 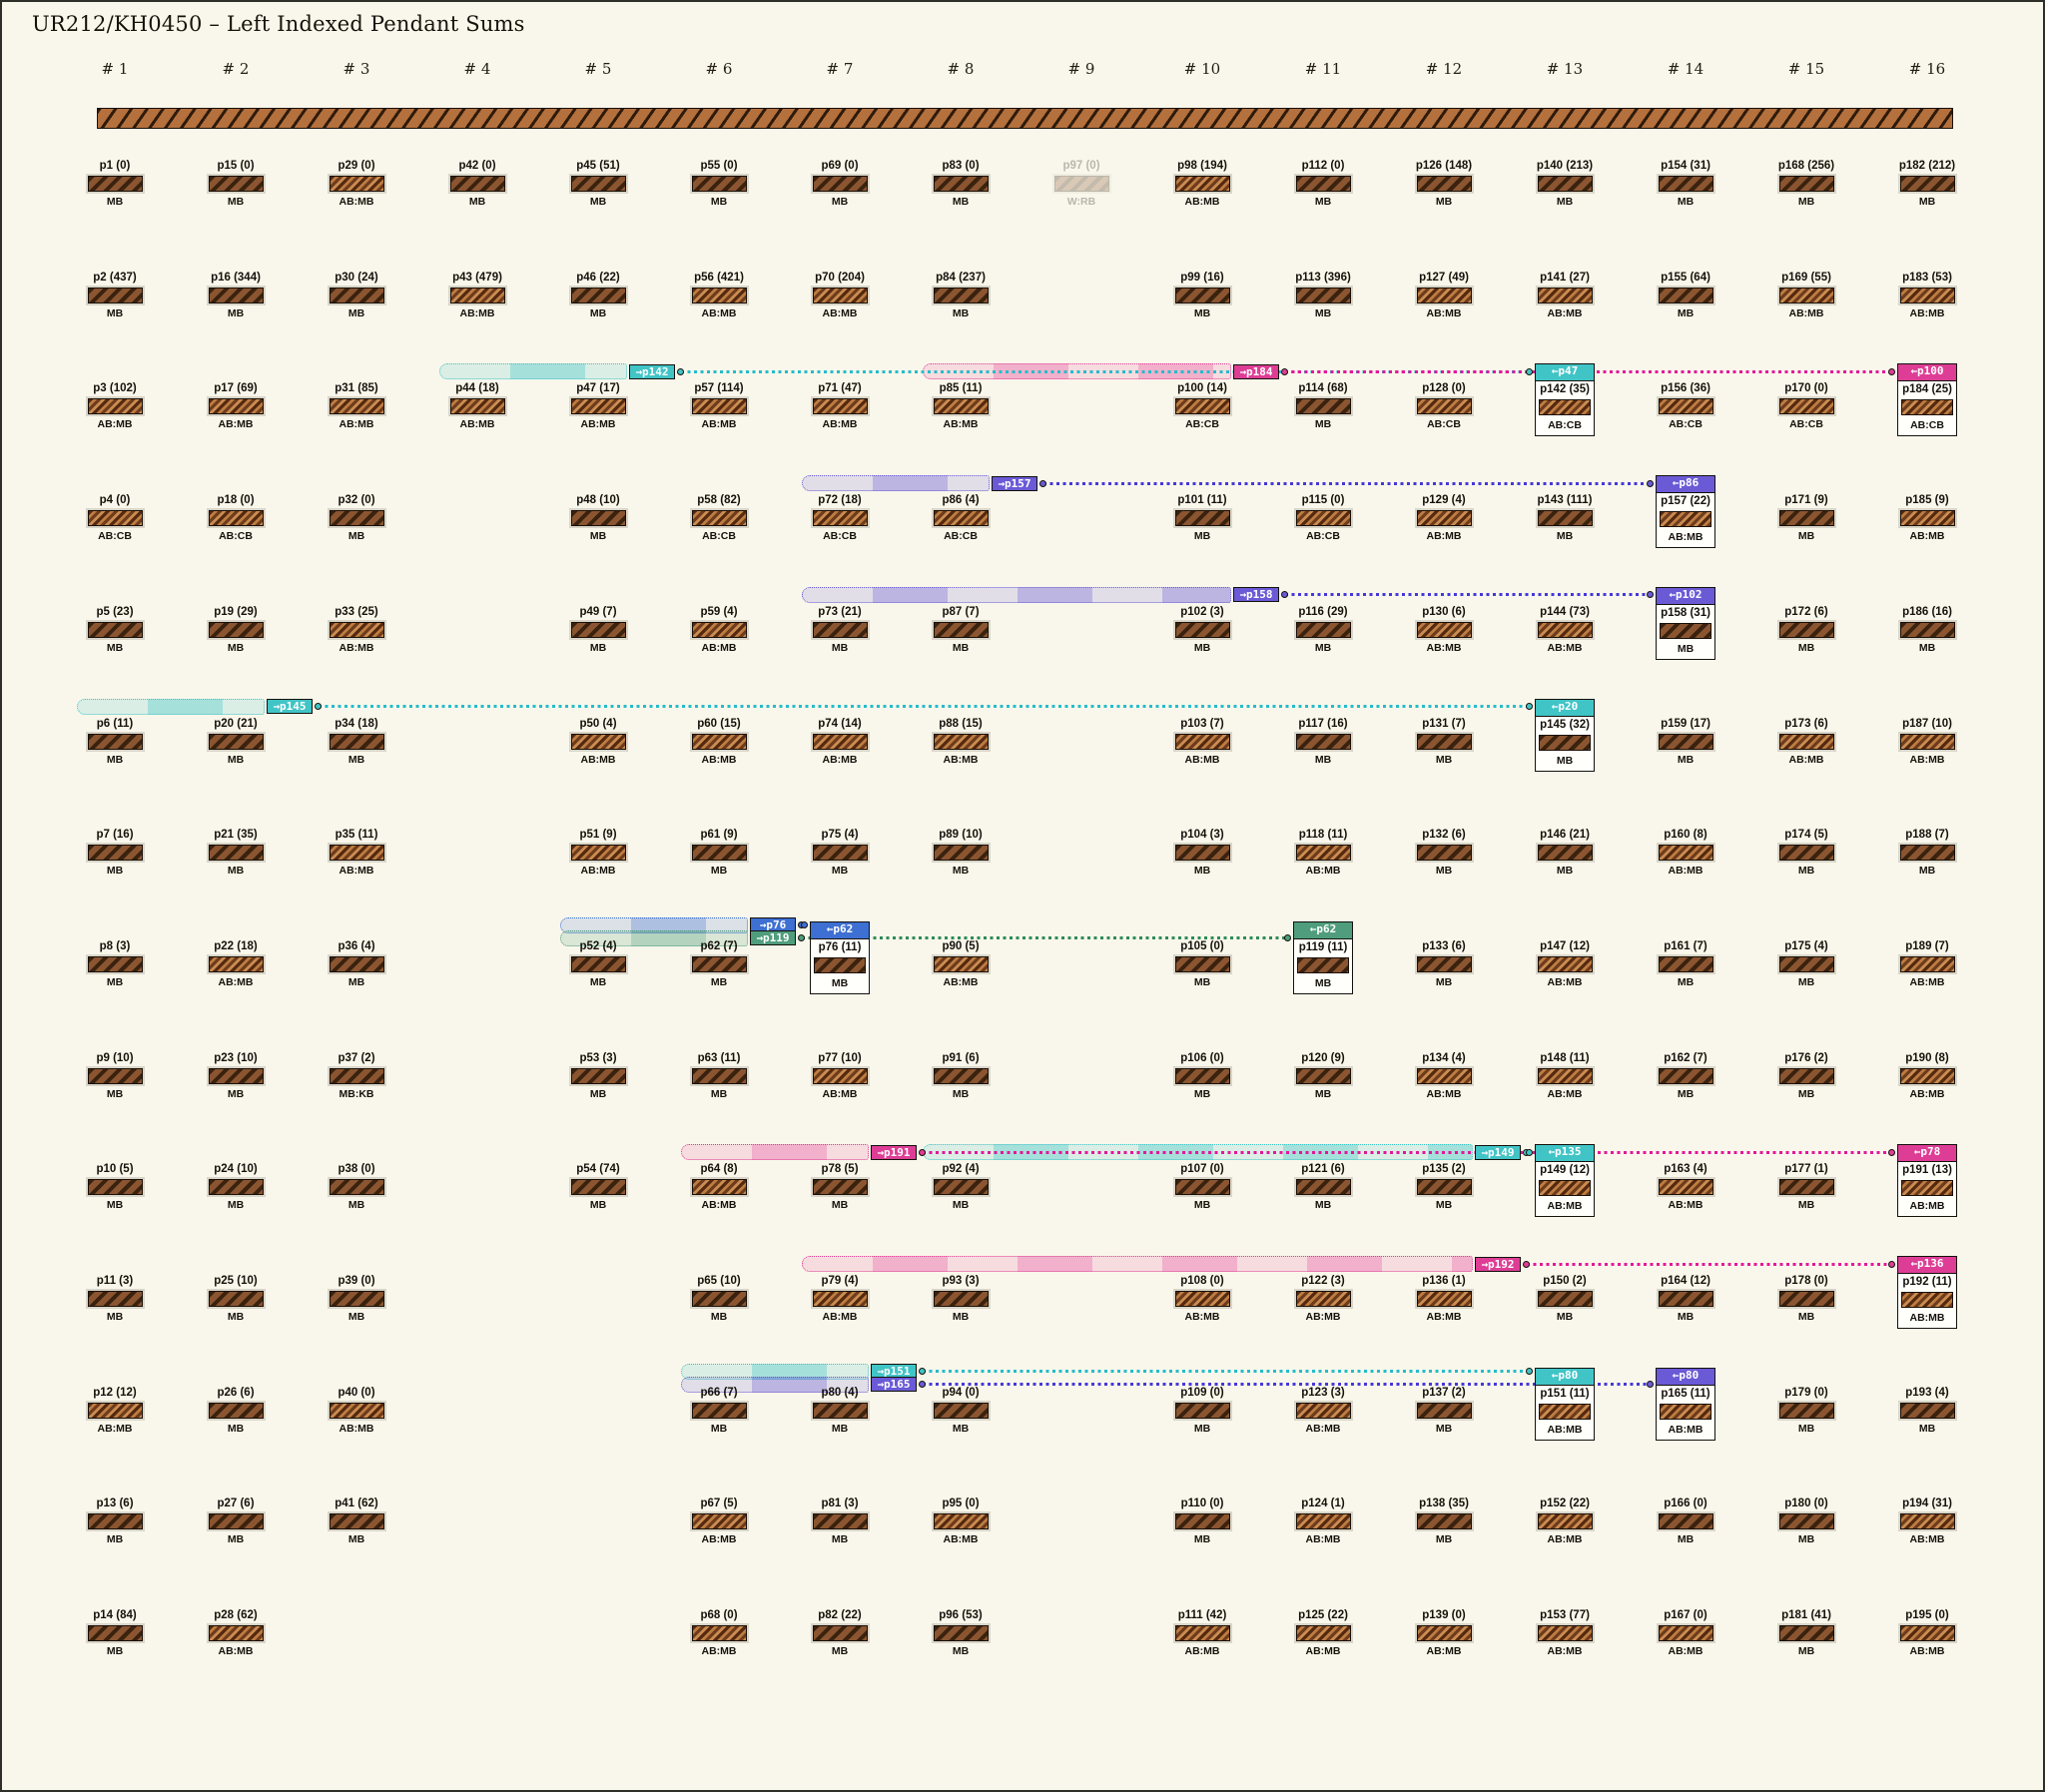 What do you see at coordinates (1685, 623) in the screenshot?
I see `pendant-p158-box: ←p102 p158 (31) MB` at bounding box center [1685, 623].